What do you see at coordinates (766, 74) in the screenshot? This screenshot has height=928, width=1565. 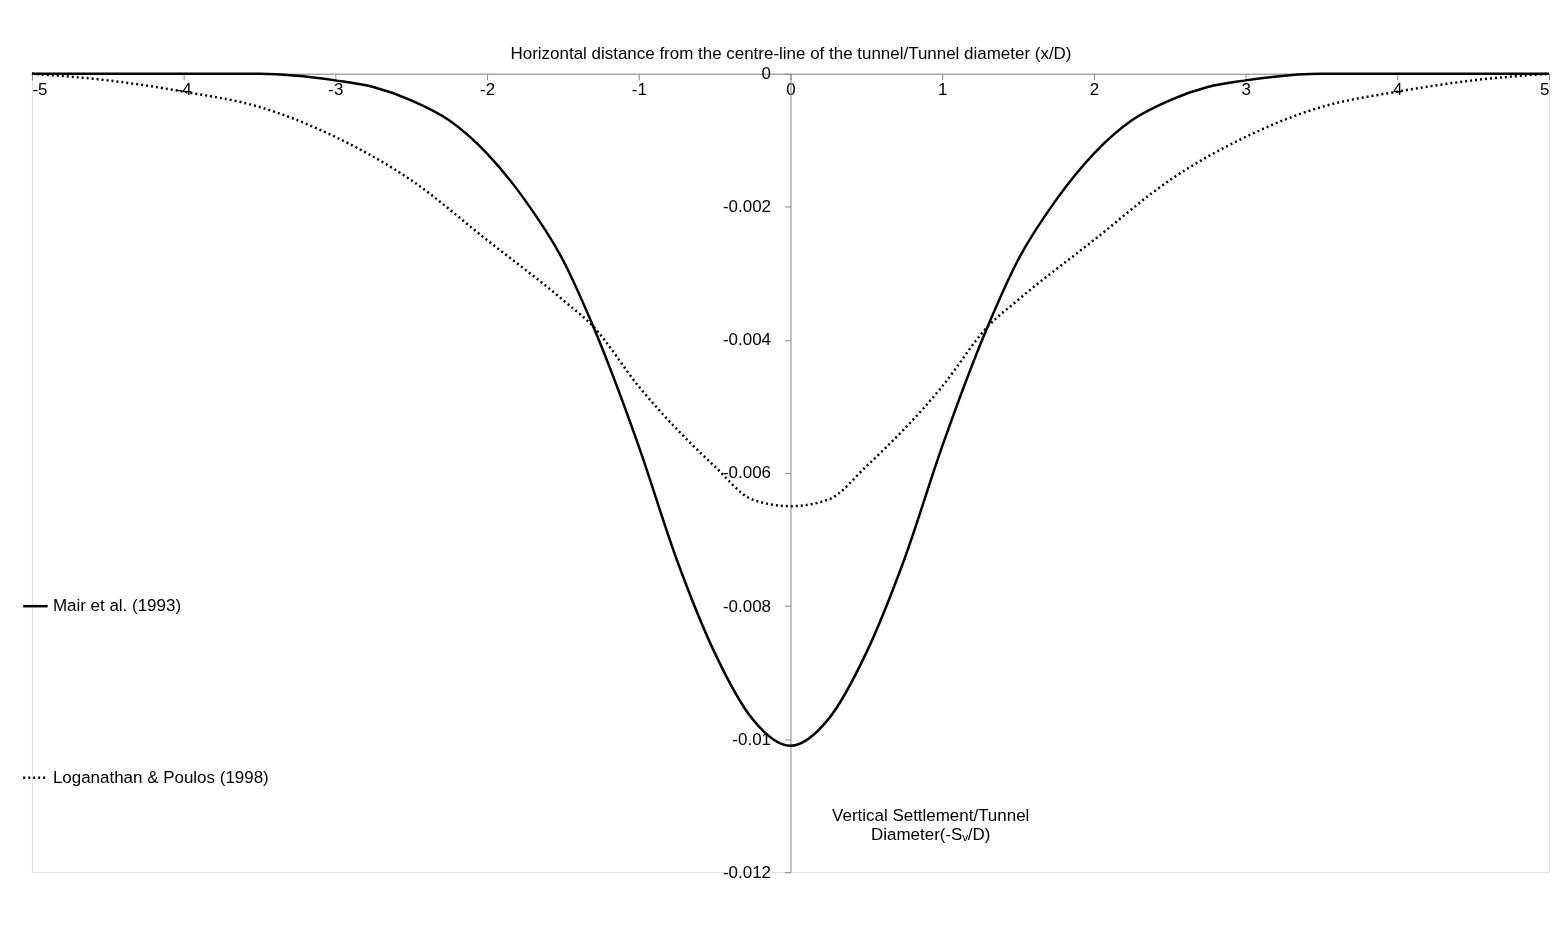 I see `y-tick-label: 0` at bounding box center [766, 74].